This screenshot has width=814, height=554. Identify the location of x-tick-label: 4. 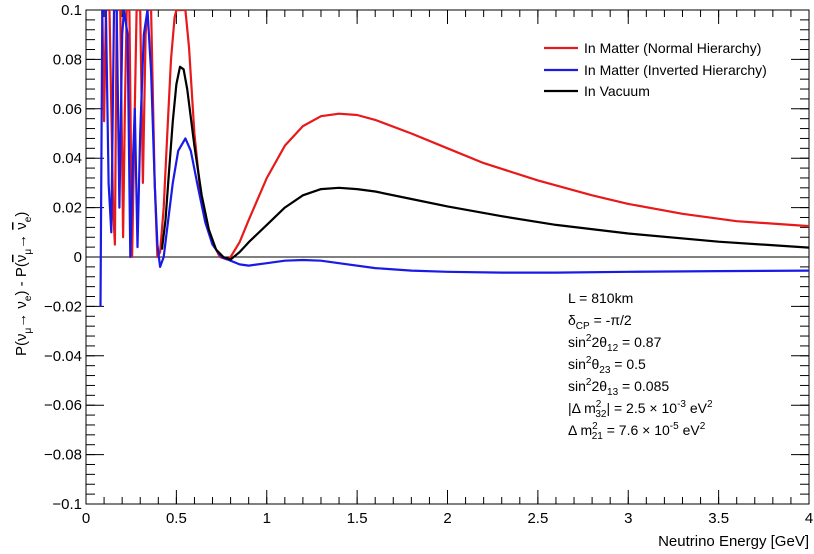
(809, 518).